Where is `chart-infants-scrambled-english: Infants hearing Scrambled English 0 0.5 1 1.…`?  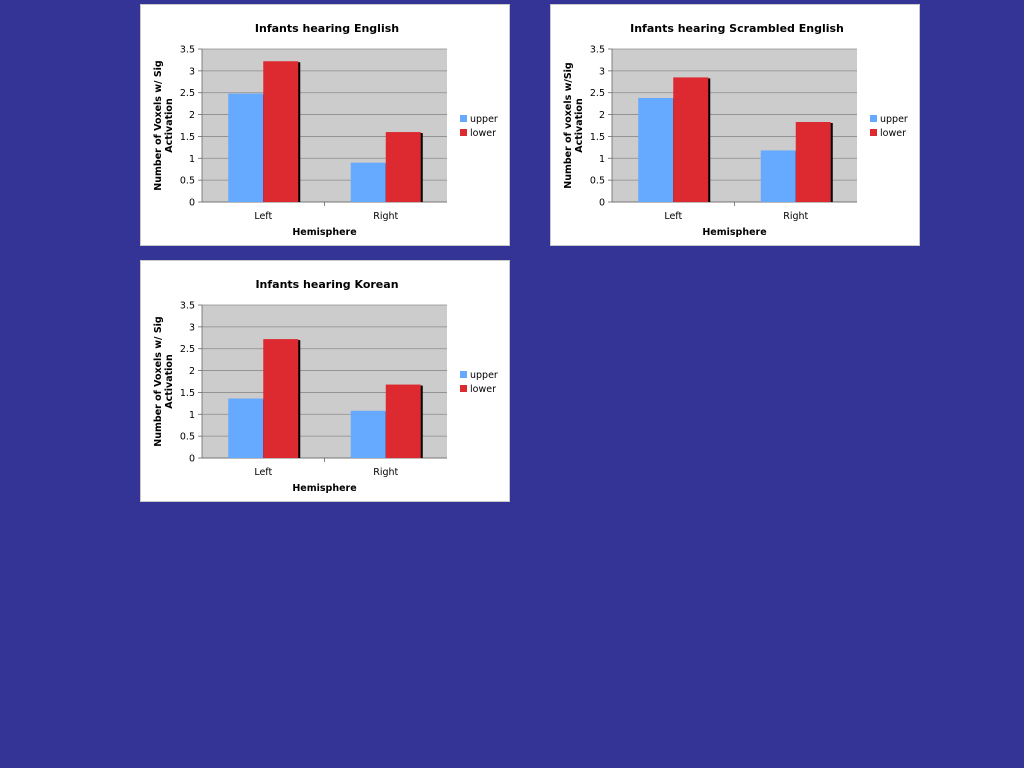 chart-infants-scrambled-english: Infants hearing Scrambled English 0 0.5 1 1.… is located at coordinates (735, 125).